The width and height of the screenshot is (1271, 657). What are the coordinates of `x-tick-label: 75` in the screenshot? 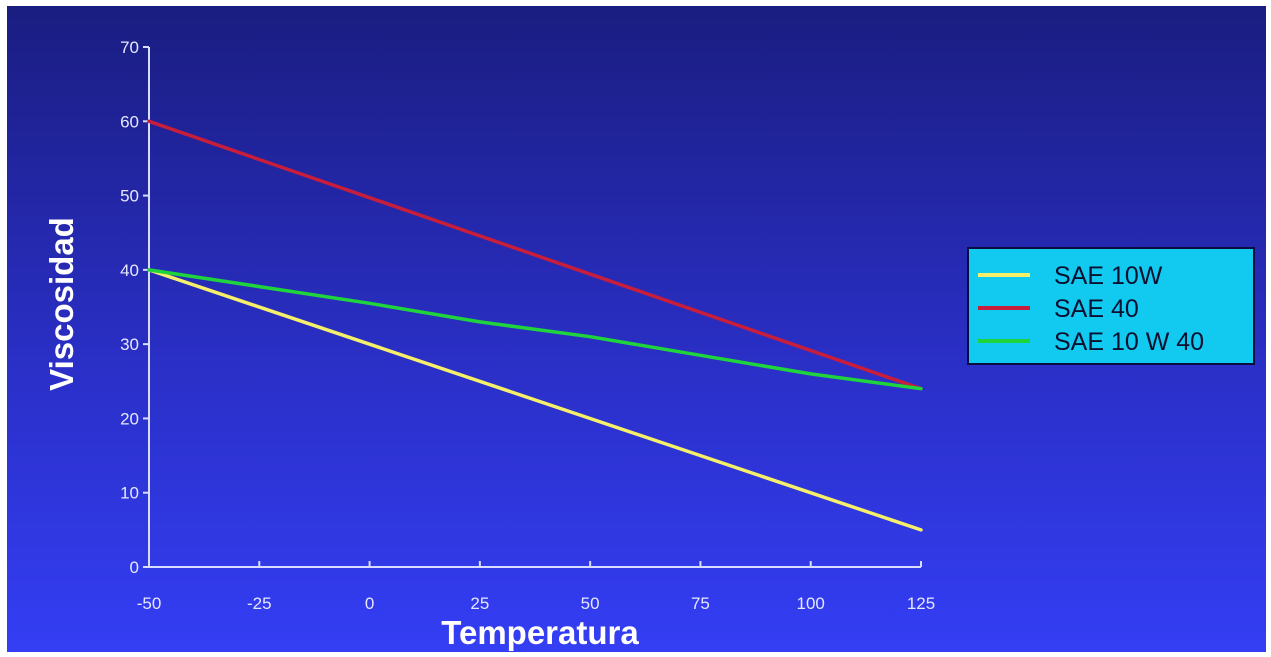 It's located at (700, 603).